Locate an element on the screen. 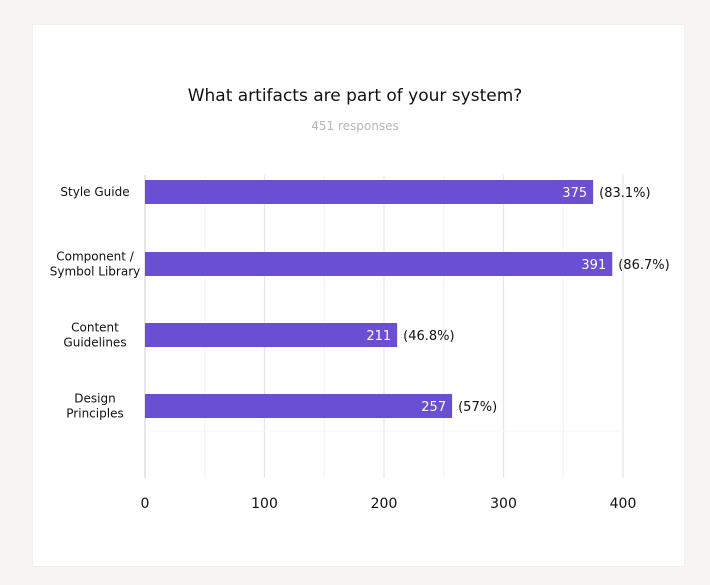  x-tick-label: 100 is located at coordinates (264, 504).